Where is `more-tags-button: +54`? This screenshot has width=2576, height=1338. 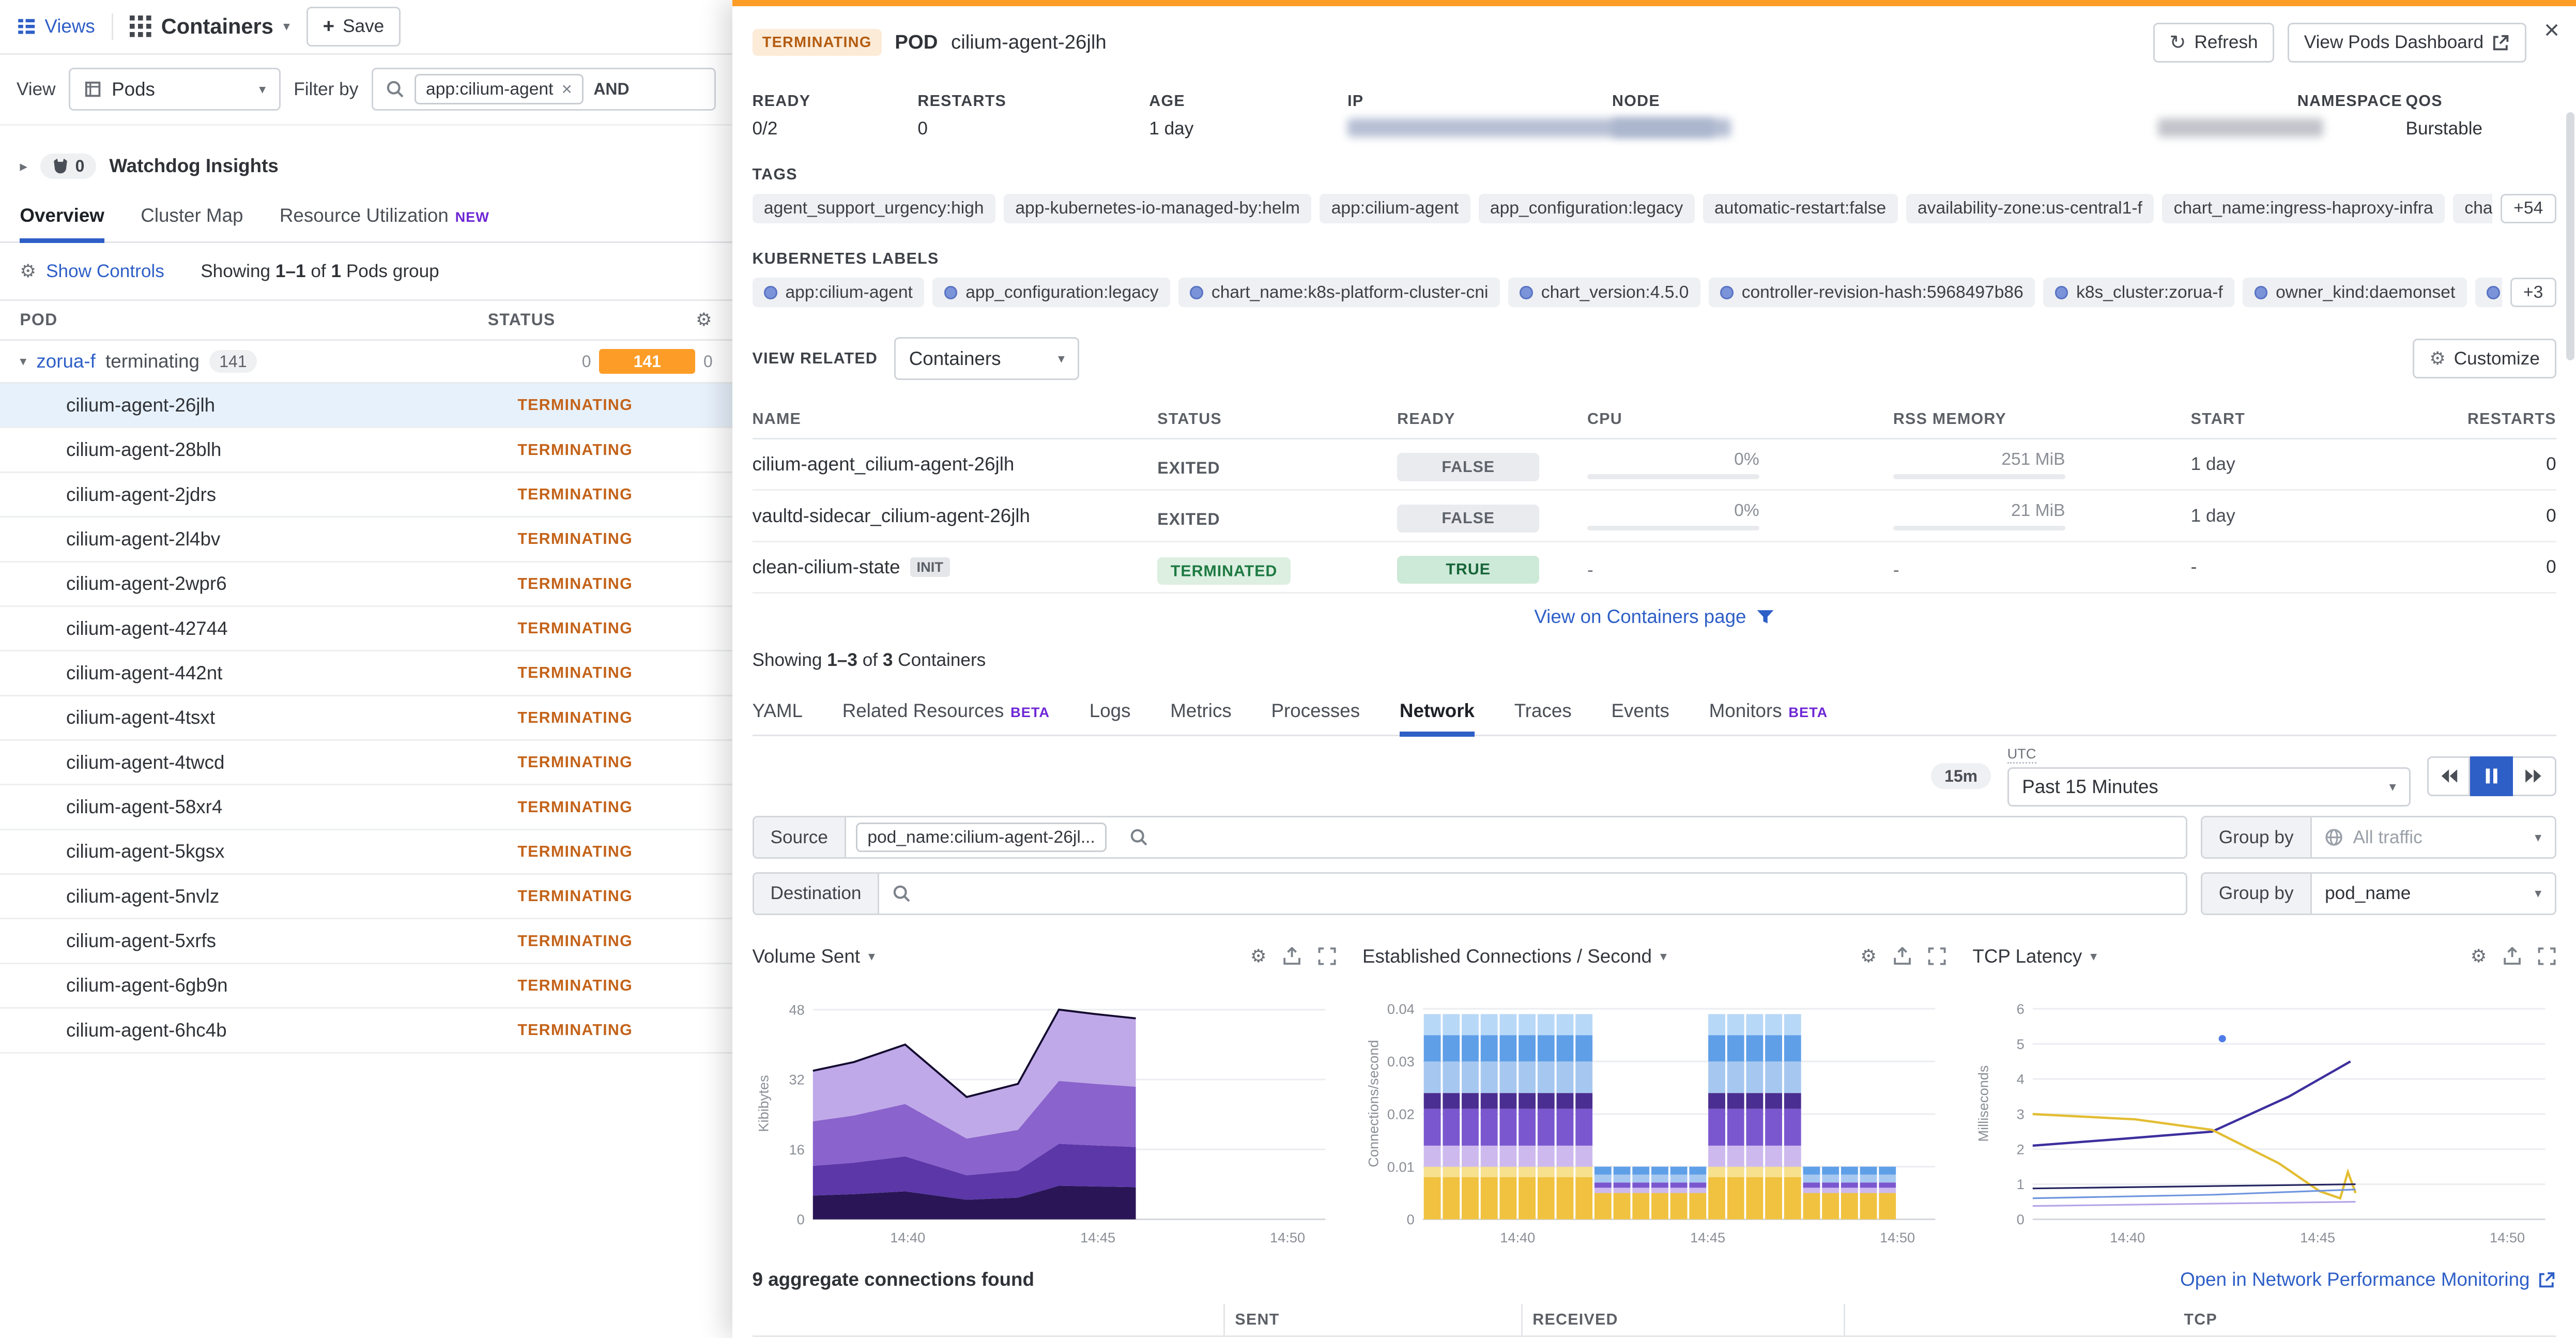
more-tags-button: +54 is located at coordinates (2528, 208).